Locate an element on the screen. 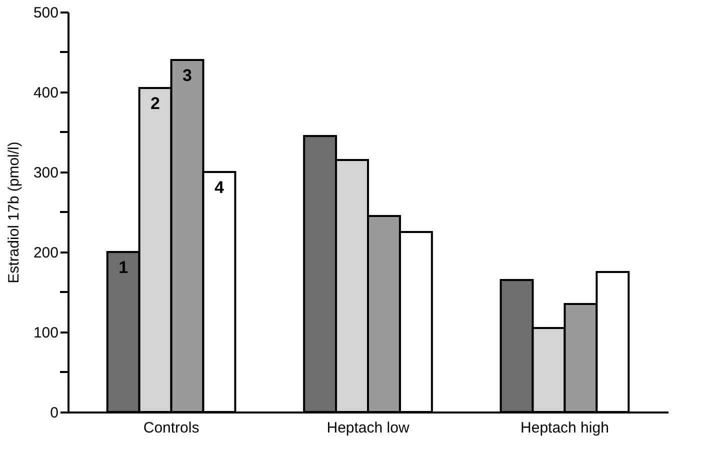 This screenshot has width=722, height=470. y-axis-title: Estradiol 17b (pmol/l) is located at coordinates (13, 213).